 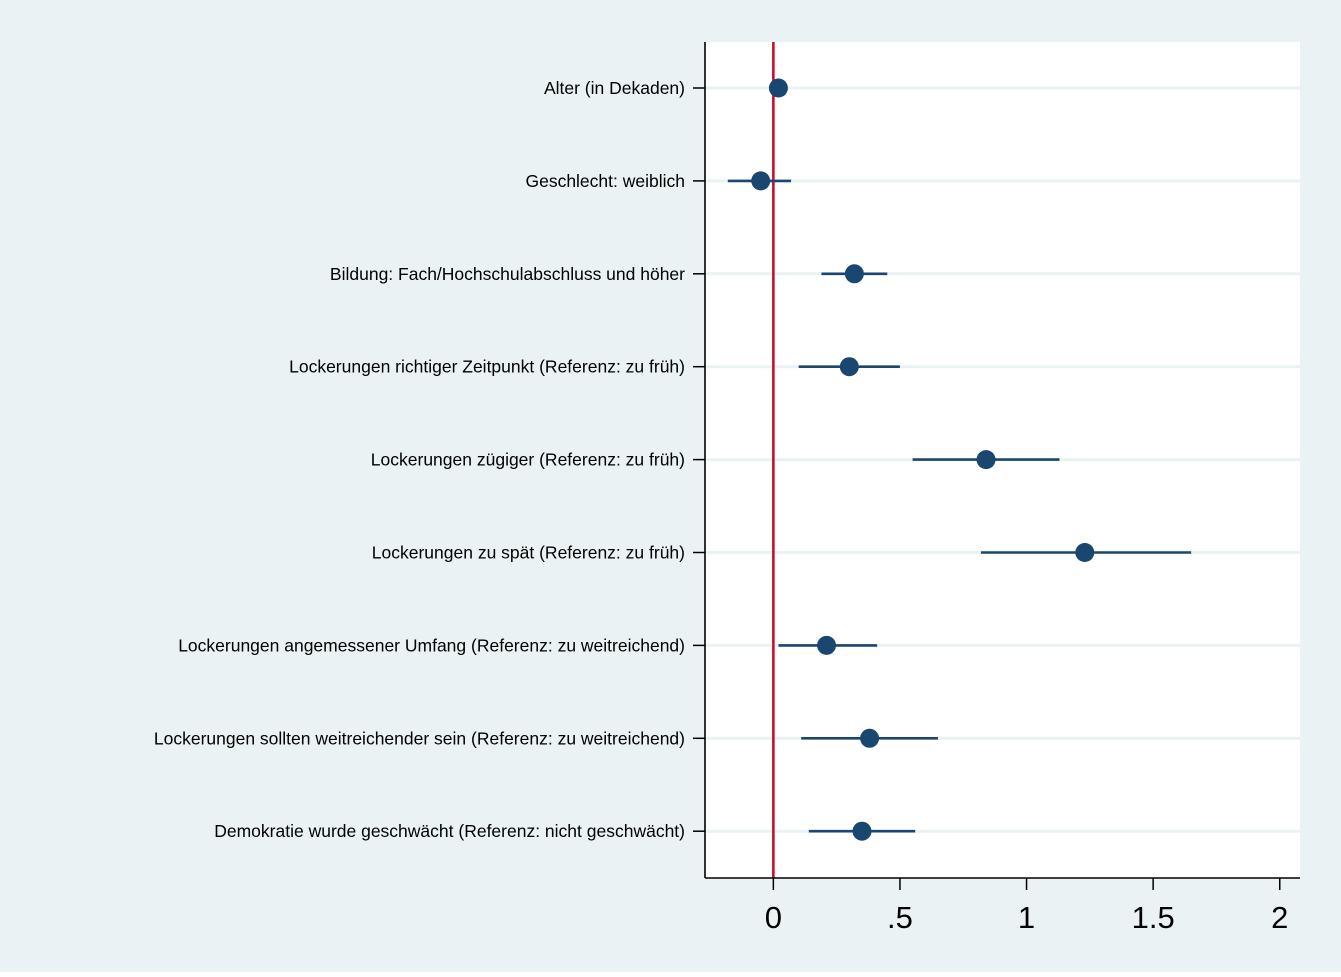 I want to click on y-tick-label: Geschlecht: weiblich, so click(x=605, y=181).